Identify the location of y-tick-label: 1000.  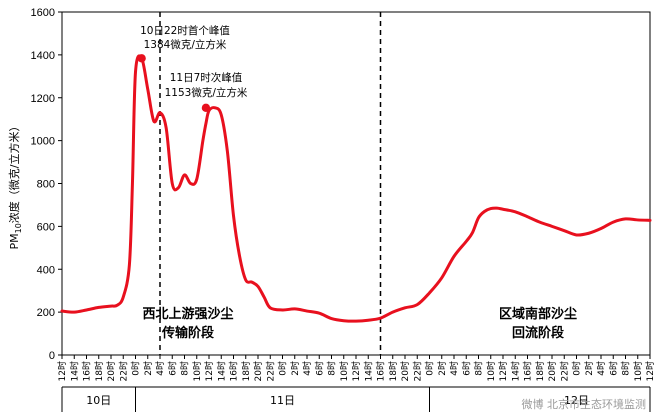
(43, 142).